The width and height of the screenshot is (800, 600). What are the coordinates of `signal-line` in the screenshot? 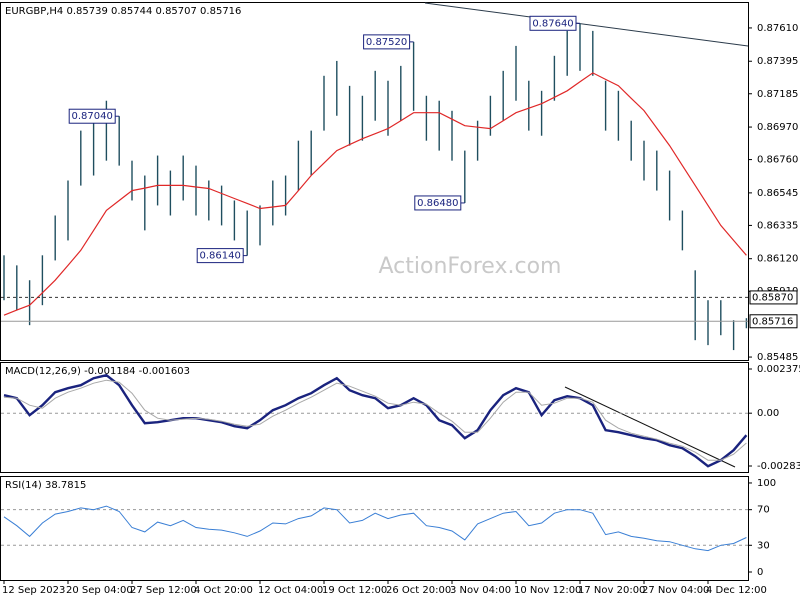 It's located at (375, 420).